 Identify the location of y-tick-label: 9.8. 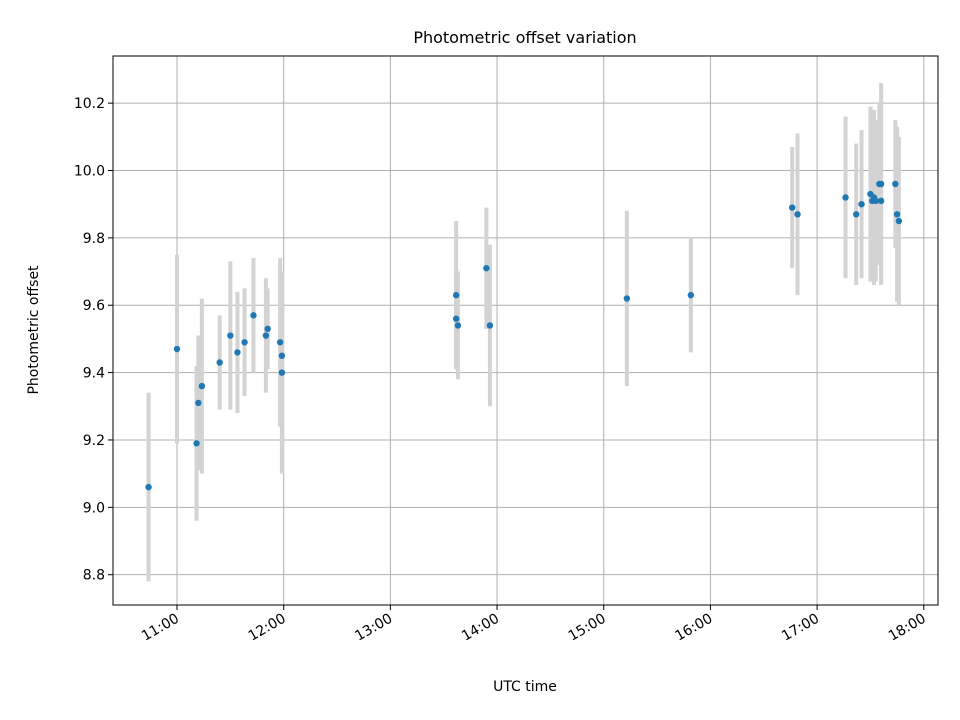
(94, 239).